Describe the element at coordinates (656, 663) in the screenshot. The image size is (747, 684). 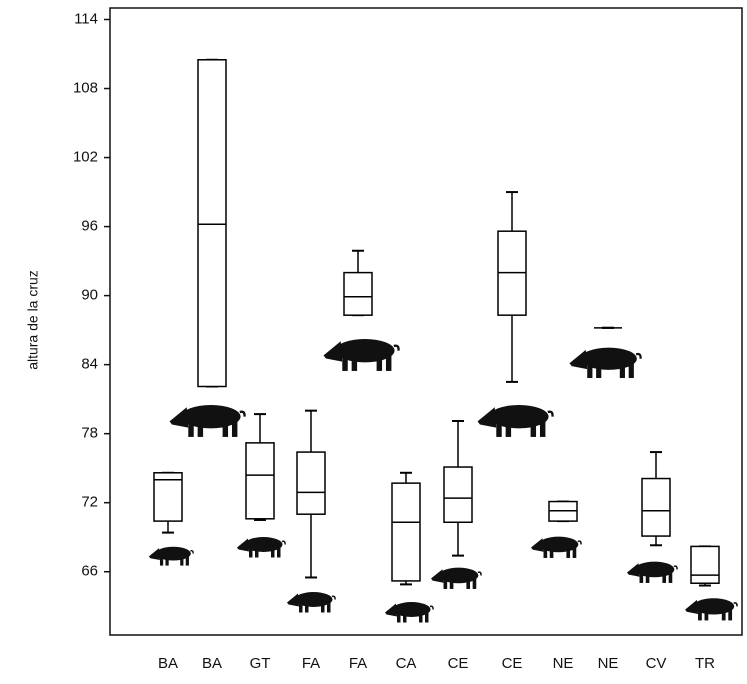
I see `x-tick-label: CV` at that location.